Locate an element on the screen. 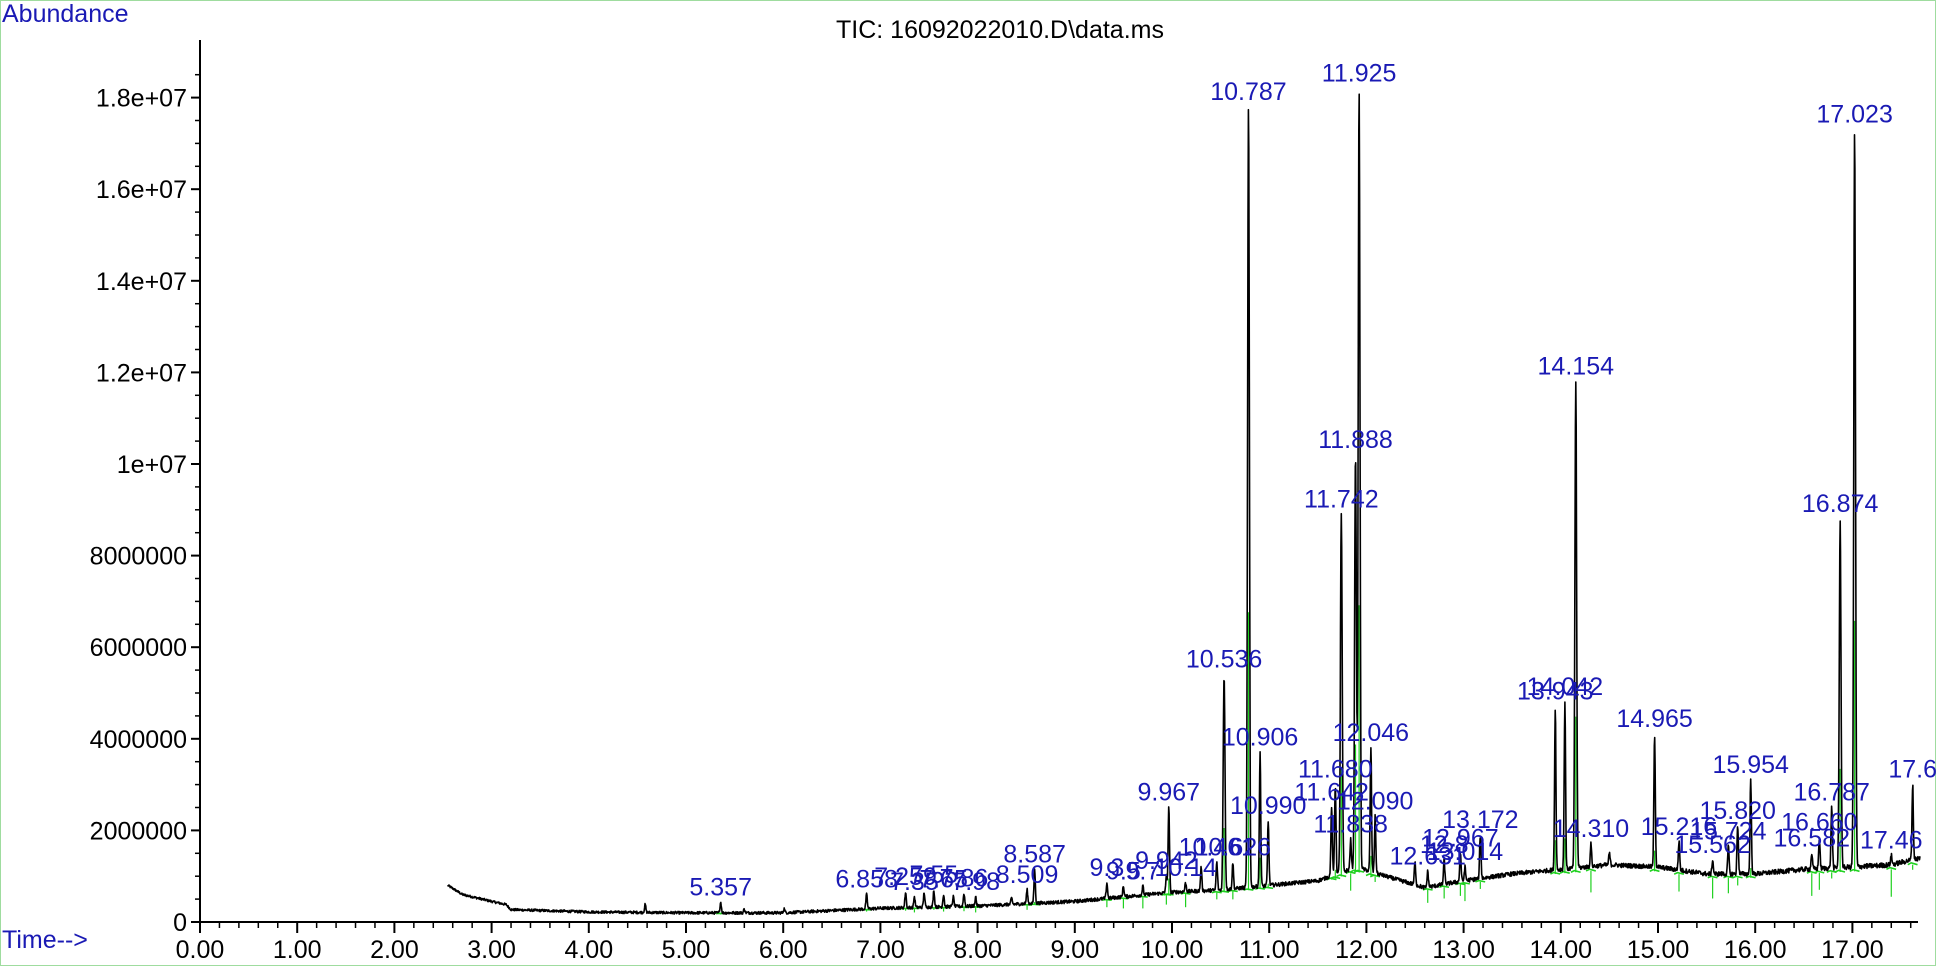  peak-label: 15.724 is located at coordinates (1728, 831).